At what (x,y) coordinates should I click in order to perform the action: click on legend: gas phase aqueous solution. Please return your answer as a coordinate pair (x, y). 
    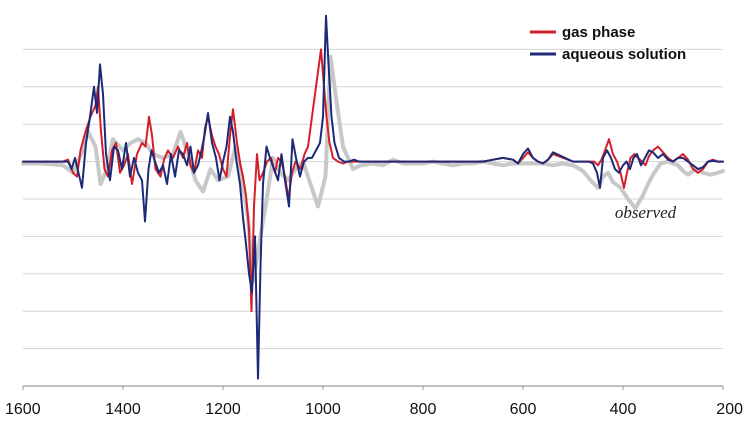
    Looking at the image, I should click on (608, 43).